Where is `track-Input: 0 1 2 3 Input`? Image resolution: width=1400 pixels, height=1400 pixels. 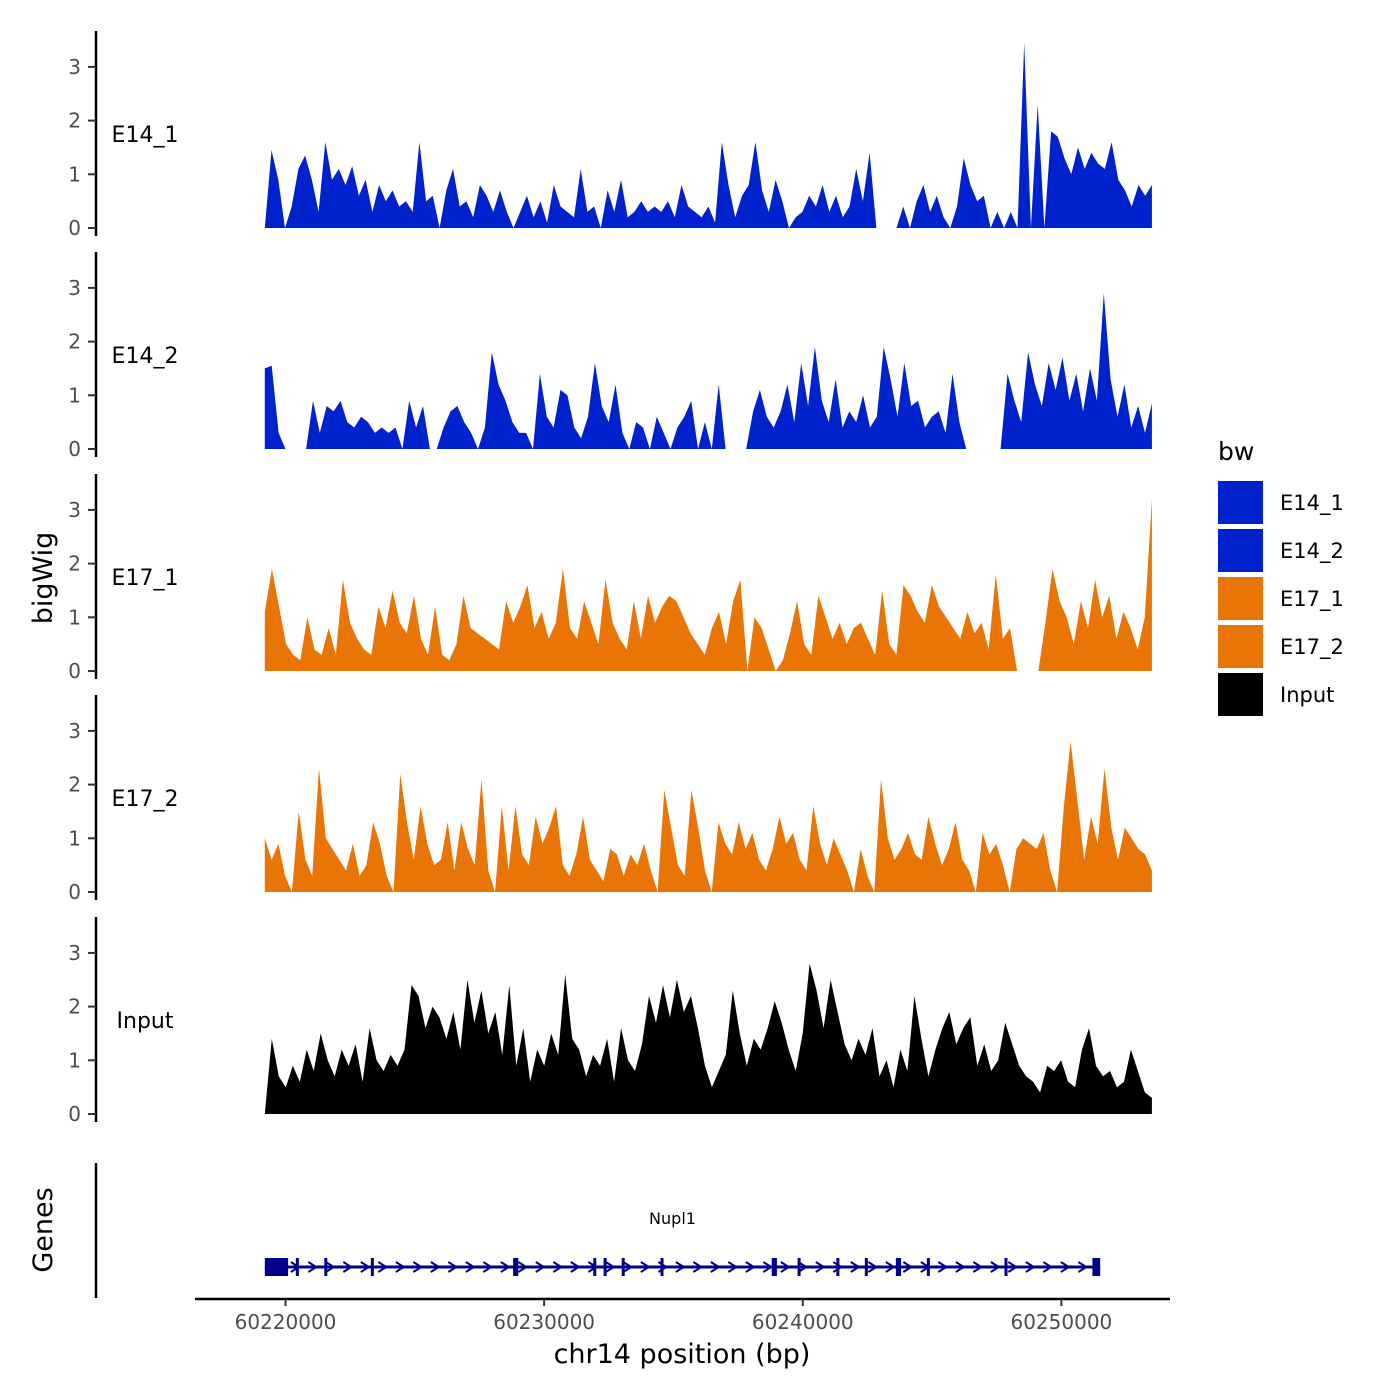 track-Input: 0 1 2 3 Input is located at coordinates (610, 1021).